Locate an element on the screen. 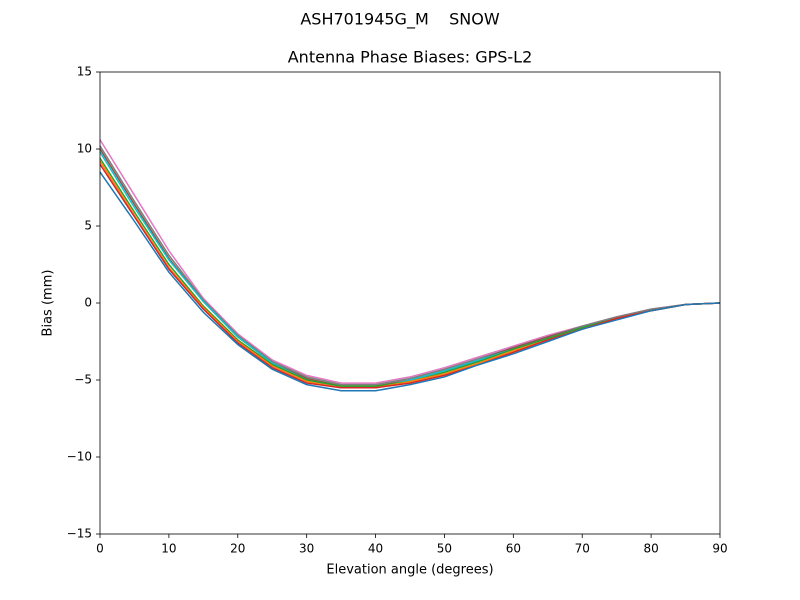  x-tick-label: 70 is located at coordinates (582, 549).